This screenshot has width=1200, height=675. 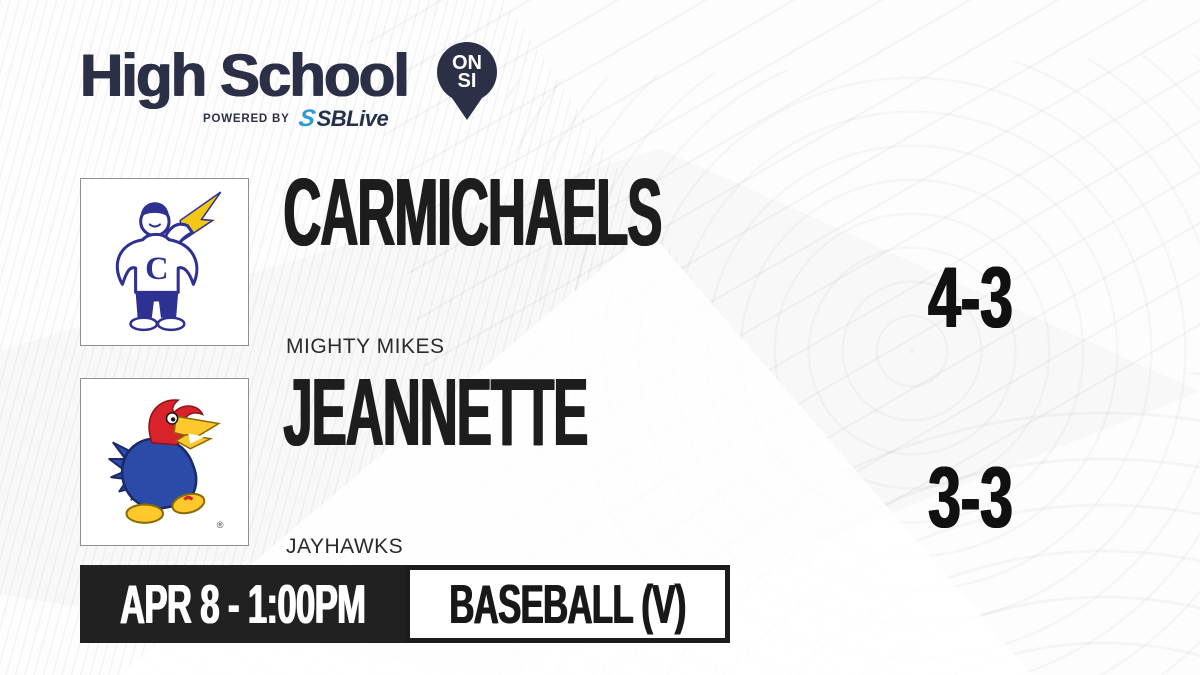 I want to click on brand-title: High School, so click(x=245, y=75).